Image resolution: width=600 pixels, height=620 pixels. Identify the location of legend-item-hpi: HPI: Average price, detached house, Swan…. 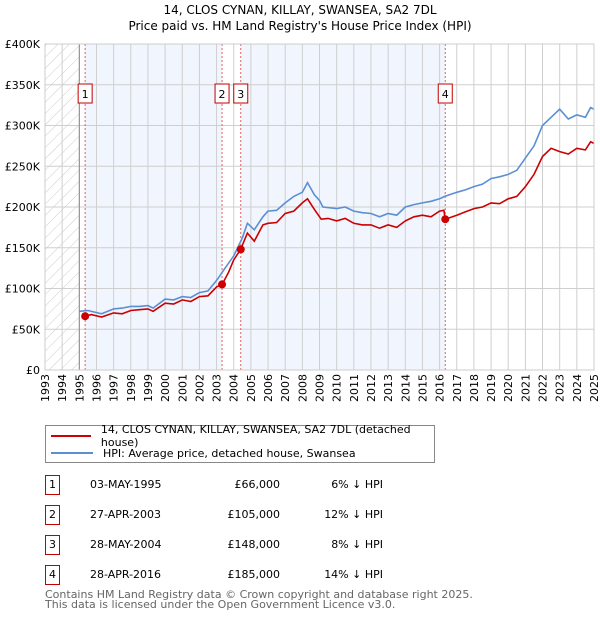
(201, 453).